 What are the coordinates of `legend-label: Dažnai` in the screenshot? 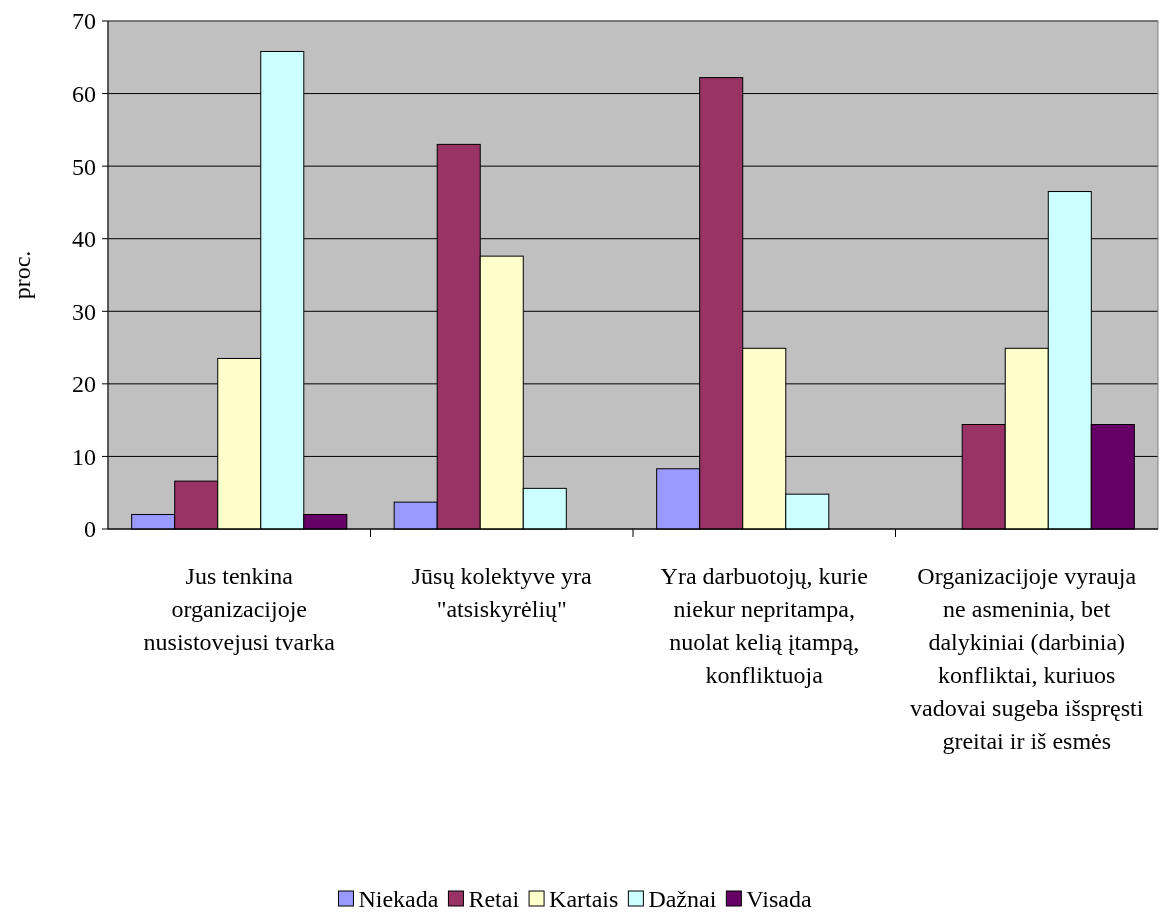 It's located at (682, 899).